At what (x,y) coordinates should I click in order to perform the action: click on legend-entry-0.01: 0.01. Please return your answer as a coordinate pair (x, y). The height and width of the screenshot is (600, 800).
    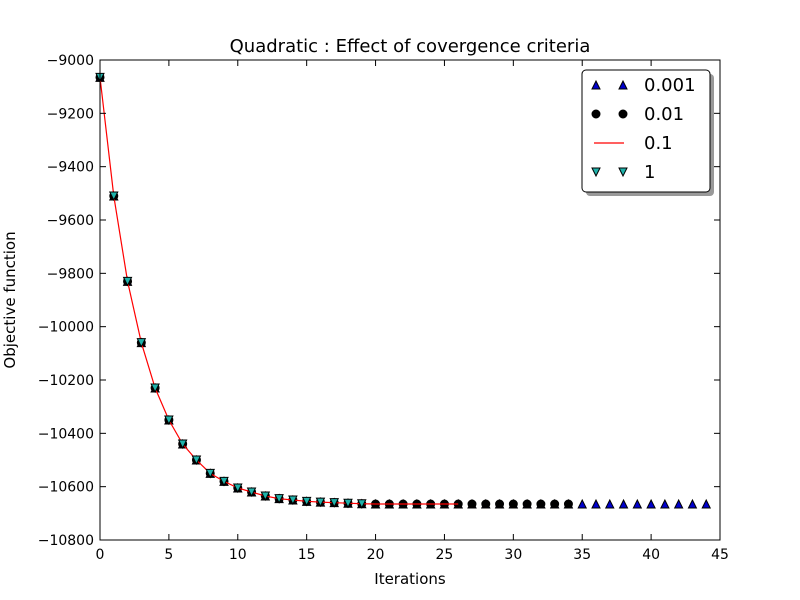
    Looking at the image, I should click on (637, 114).